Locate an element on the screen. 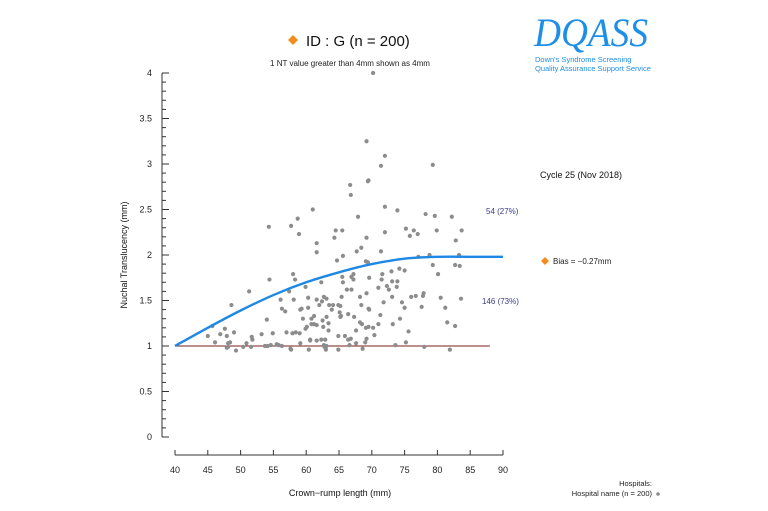 The image size is (768, 511). x-tick-label: 45 is located at coordinates (208, 470).